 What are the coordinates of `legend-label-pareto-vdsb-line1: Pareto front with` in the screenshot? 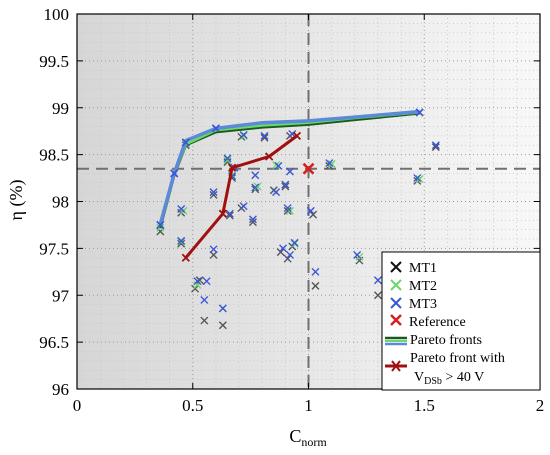 It's located at (457, 358).